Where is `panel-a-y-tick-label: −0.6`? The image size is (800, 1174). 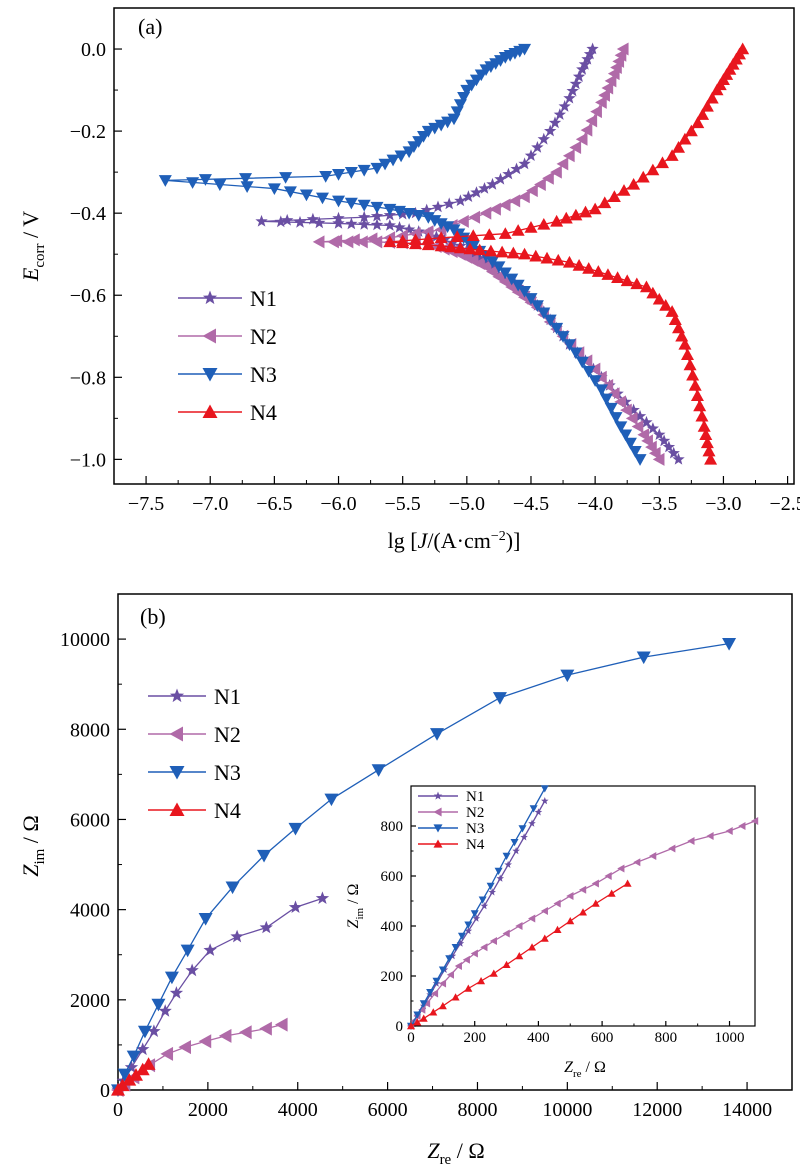 panel-a-y-tick-label: −0.6 is located at coordinates (88, 296).